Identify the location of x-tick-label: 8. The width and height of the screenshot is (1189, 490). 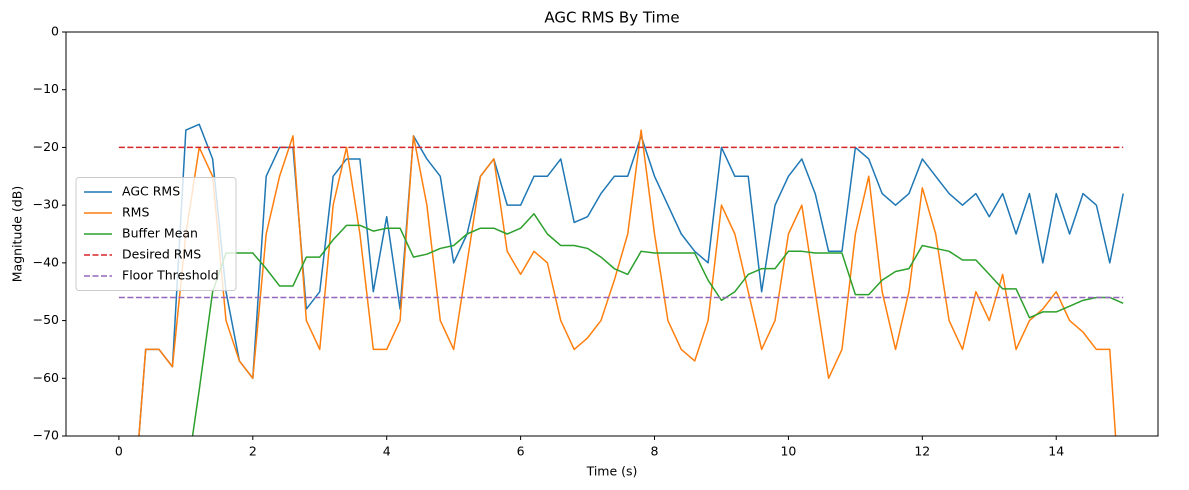
(655, 451).